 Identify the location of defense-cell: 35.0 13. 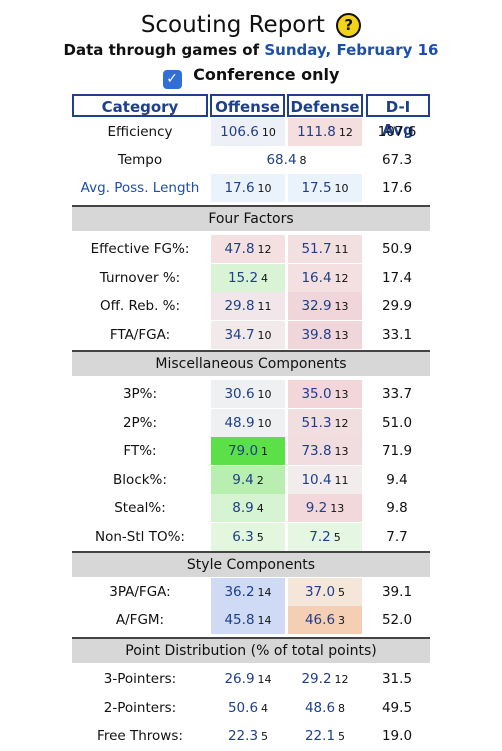
(325, 394).